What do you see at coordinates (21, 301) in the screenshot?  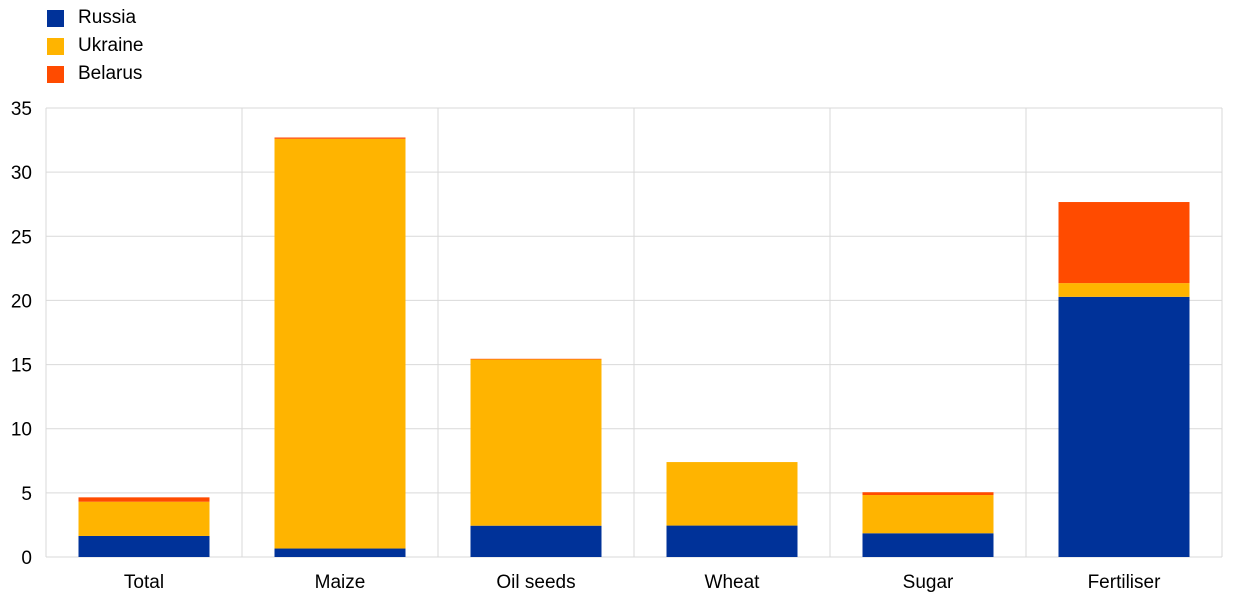 I see `y-tick-label: 20` at bounding box center [21, 301].